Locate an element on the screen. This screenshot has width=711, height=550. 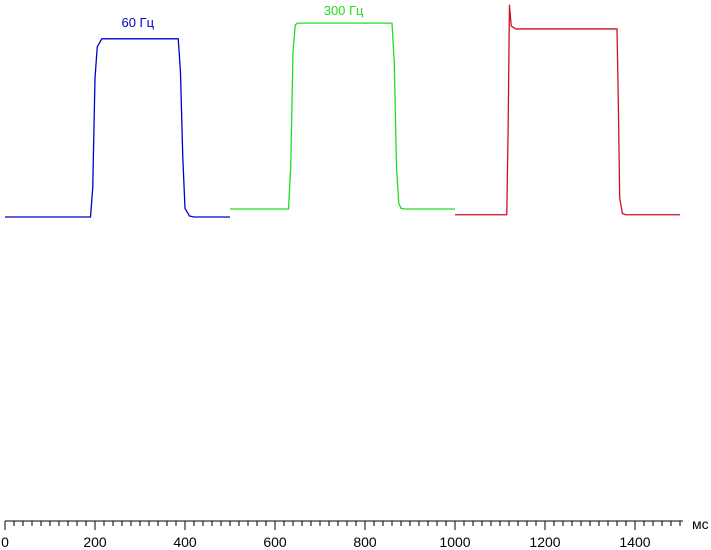
series-2-label: 300 Гц is located at coordinates (344, 10).